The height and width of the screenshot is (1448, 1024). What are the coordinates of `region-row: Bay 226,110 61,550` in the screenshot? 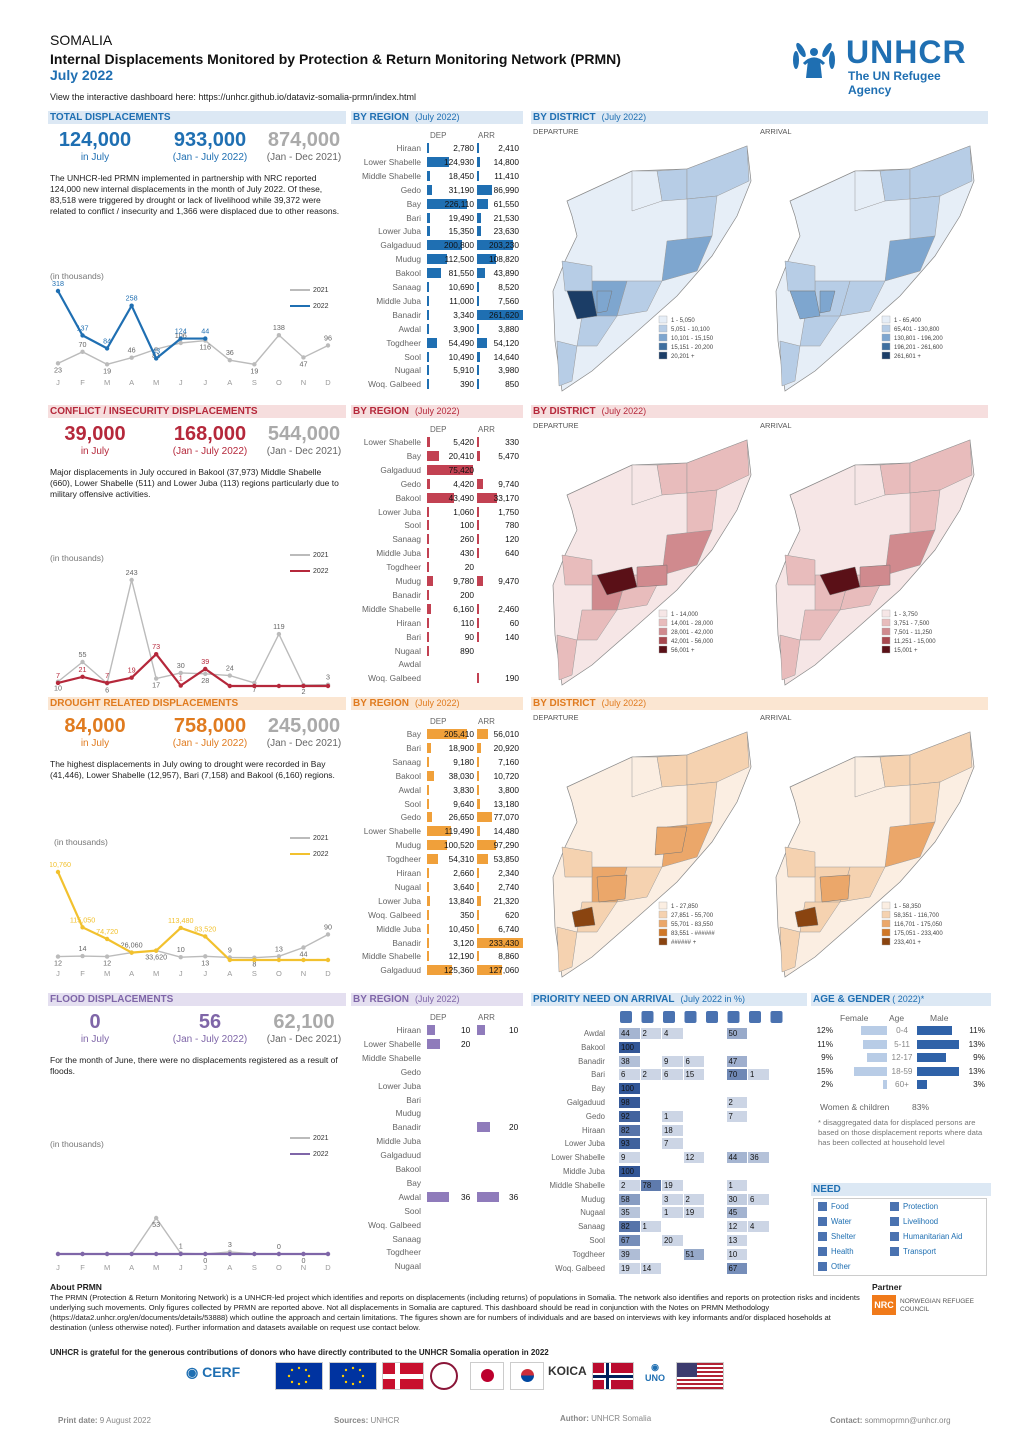 It's located at (462, 203).